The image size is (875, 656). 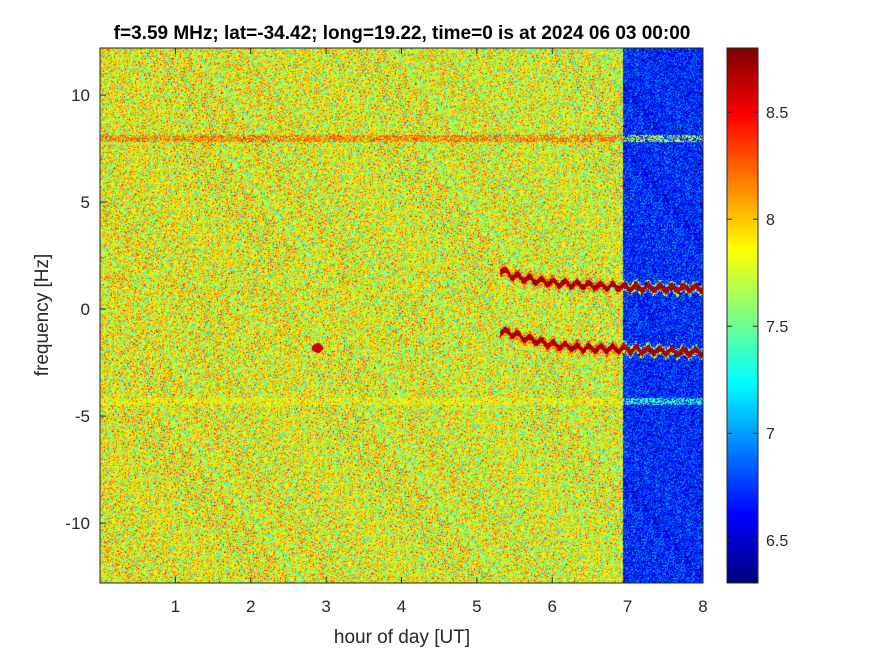 I want to click on y-axis-label: frequency [Hz], so click(x=42, y=315).